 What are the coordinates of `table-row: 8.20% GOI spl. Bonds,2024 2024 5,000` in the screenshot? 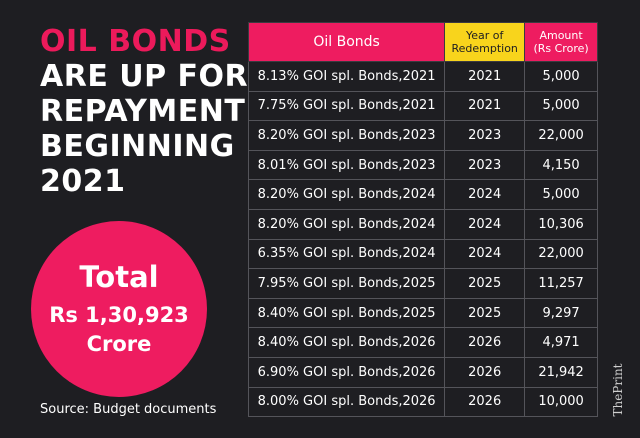 It's located at (422, 194).